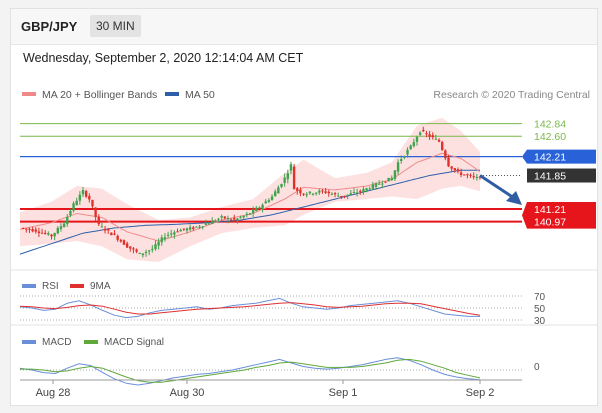 The width and height of the screenshot is (602, 413). I want to click on rsi-legend-swatch, so click(29, 286).